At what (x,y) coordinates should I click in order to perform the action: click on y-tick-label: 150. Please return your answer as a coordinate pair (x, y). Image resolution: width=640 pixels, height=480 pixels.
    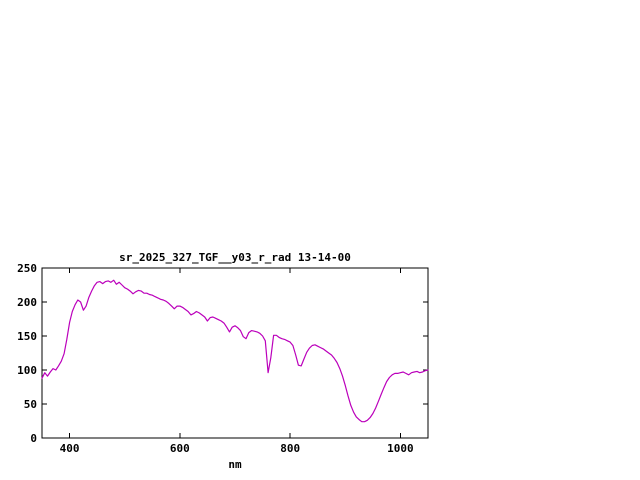
    Looking at the image, I should click on (27, 336).